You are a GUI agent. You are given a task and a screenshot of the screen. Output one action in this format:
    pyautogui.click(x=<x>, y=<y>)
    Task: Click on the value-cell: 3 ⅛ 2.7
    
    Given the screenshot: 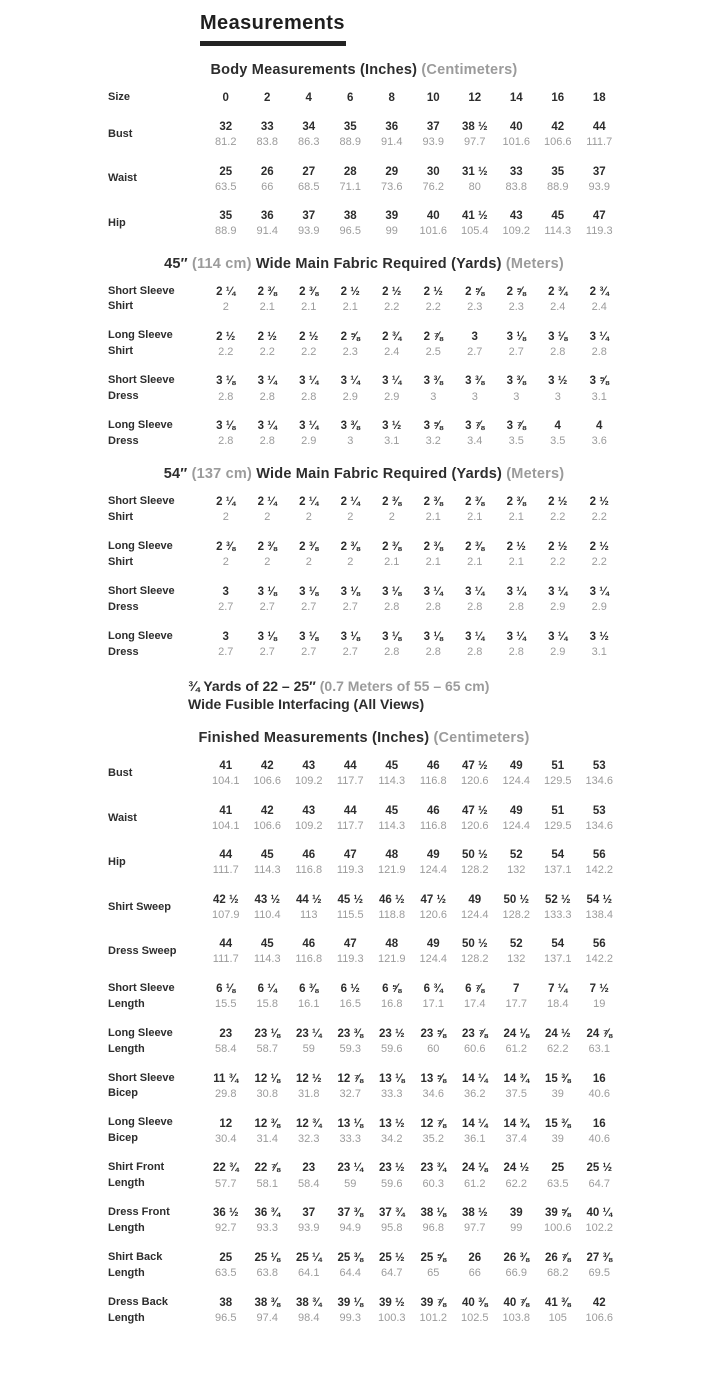 What is the action you would take?
    pyautogui.click(x=351, y=599)
    